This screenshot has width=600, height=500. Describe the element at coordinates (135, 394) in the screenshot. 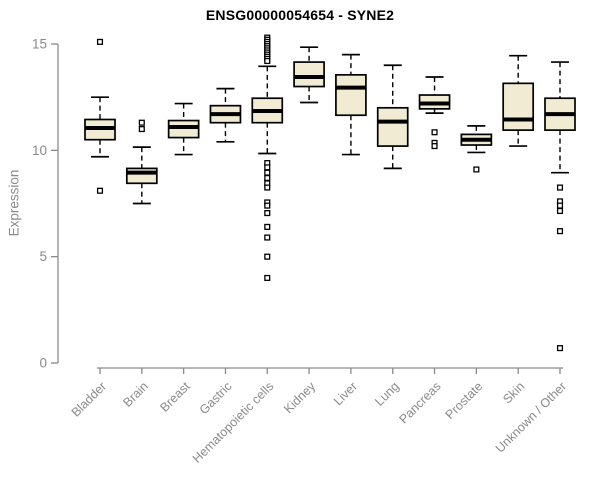

I see `x-category-label-brain: Brain` at that location.